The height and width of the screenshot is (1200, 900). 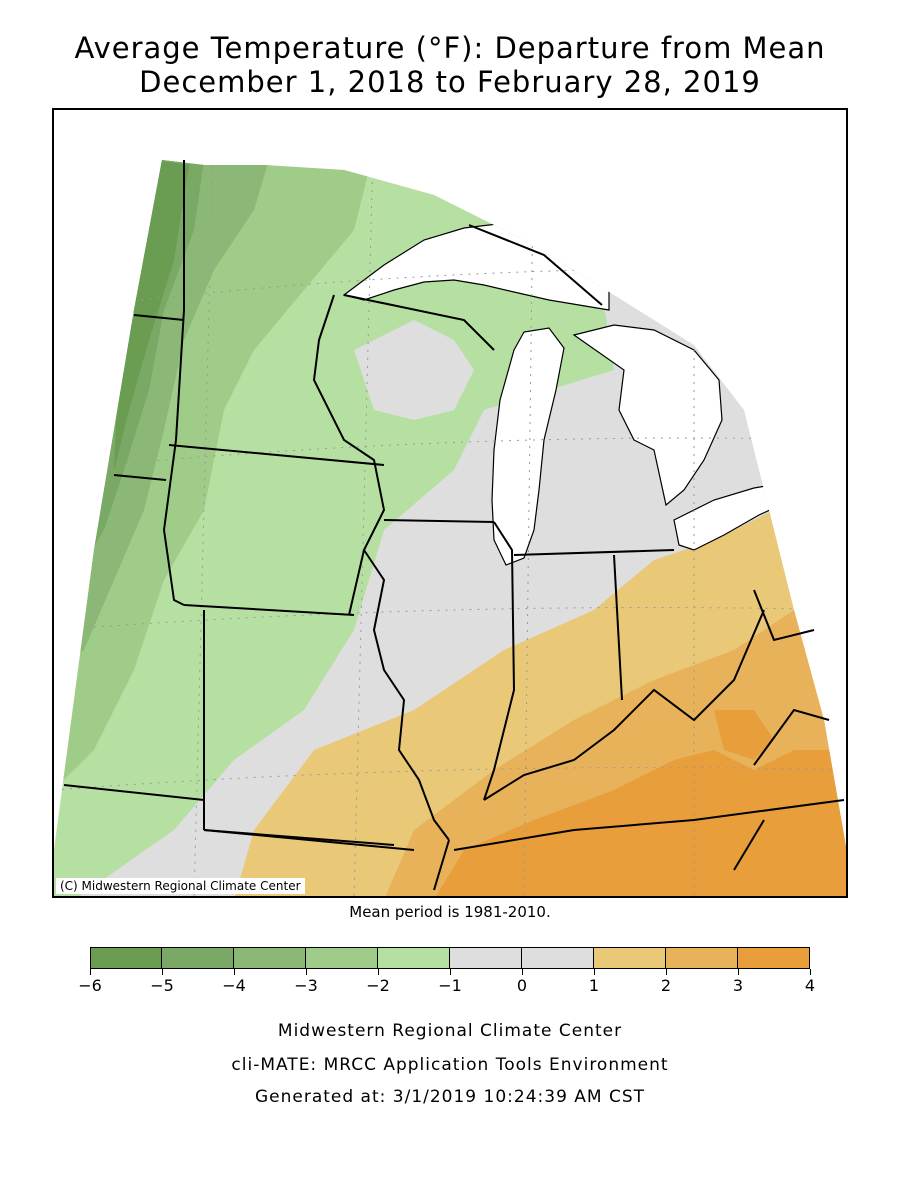 I want to click on mn-wi-border, so click(x=349, y=455).